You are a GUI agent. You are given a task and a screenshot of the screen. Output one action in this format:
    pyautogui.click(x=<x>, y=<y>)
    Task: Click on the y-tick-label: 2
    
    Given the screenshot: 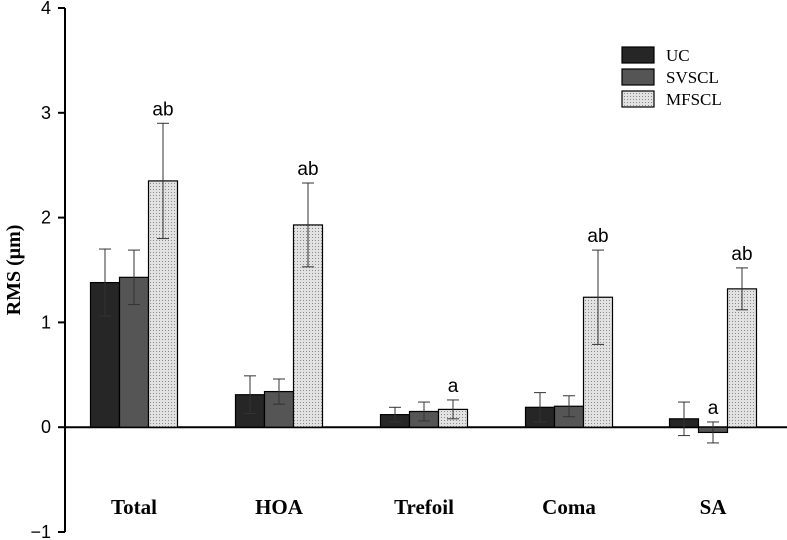 What is the action you would take?
    pyautogui.click(x=46, y=218)
    